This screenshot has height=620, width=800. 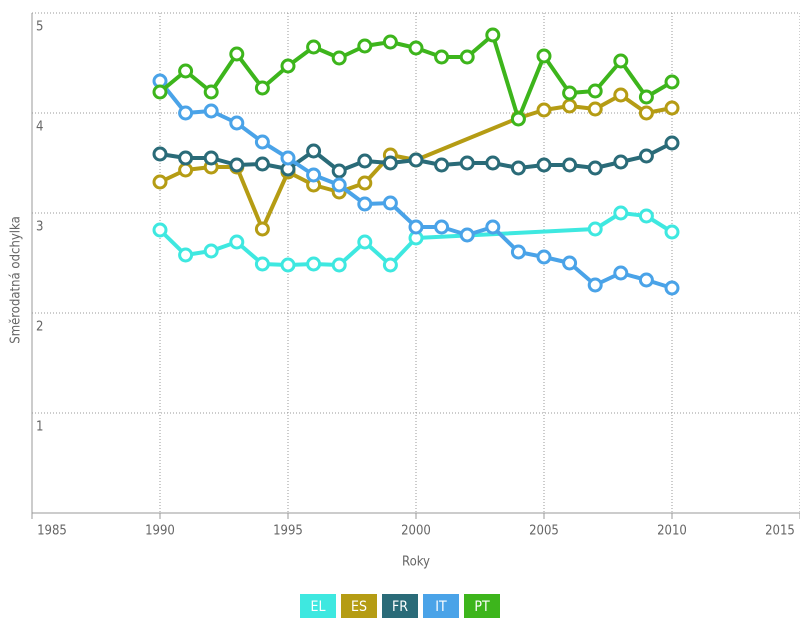 I want to click on legend-label: EL, so click(x=318, y=607).